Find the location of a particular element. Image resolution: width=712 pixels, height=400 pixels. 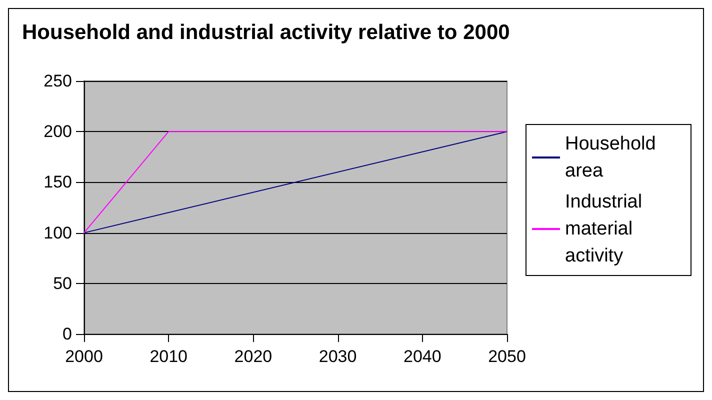

x-tick-label: 2050 is located at coordinates (507, 356).